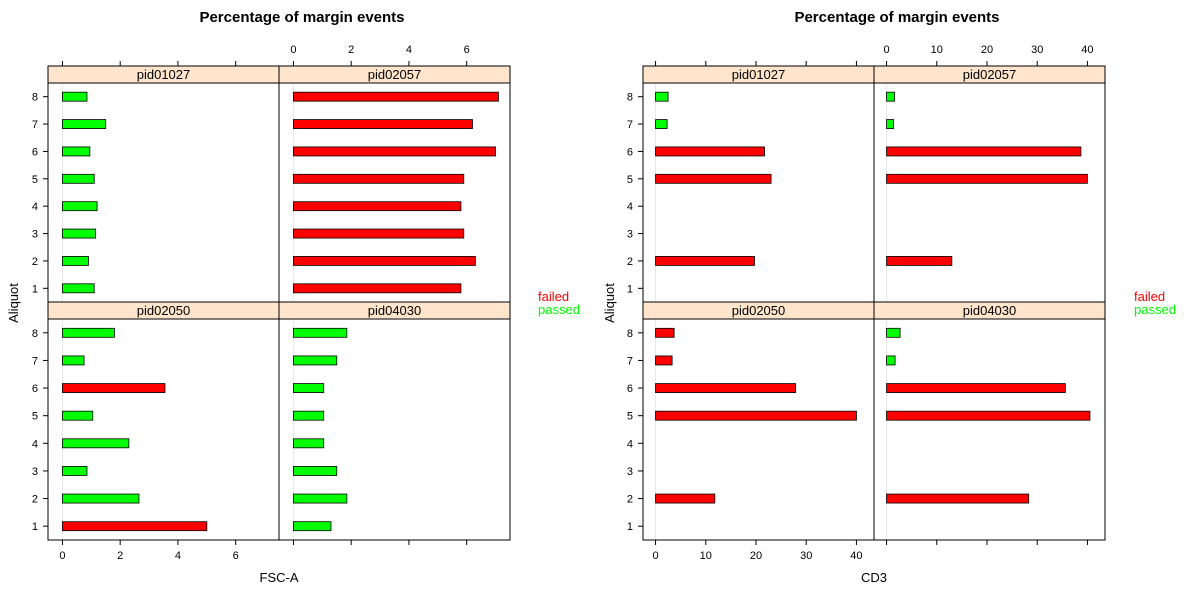  I want to click on x-tick-label-top: 6, so click(467, 50).